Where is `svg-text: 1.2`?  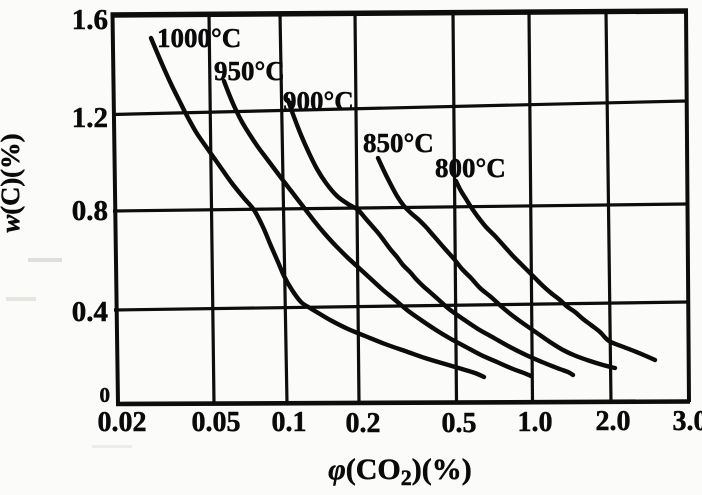 svg-text: 1.2 is located at coordinates (90, 118).